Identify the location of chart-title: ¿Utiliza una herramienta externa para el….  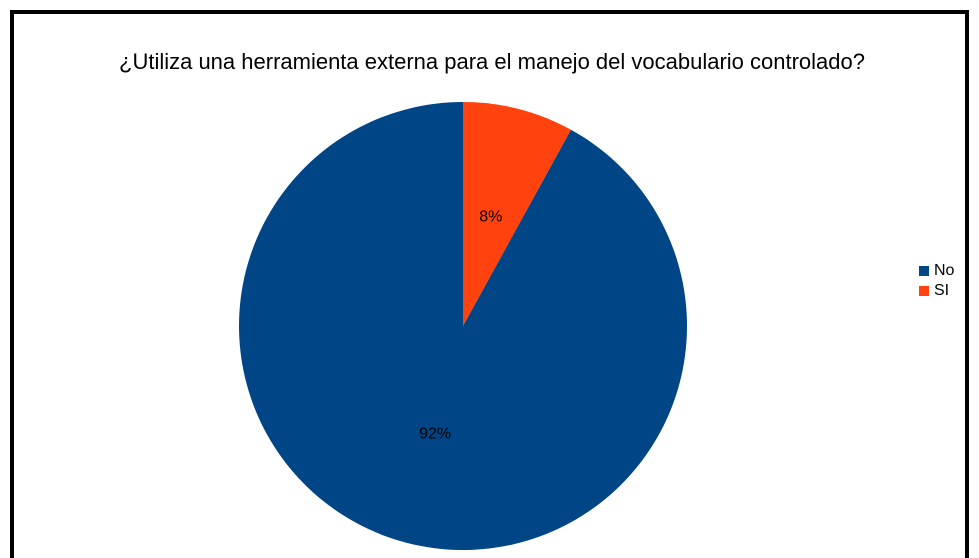
(492, 61).